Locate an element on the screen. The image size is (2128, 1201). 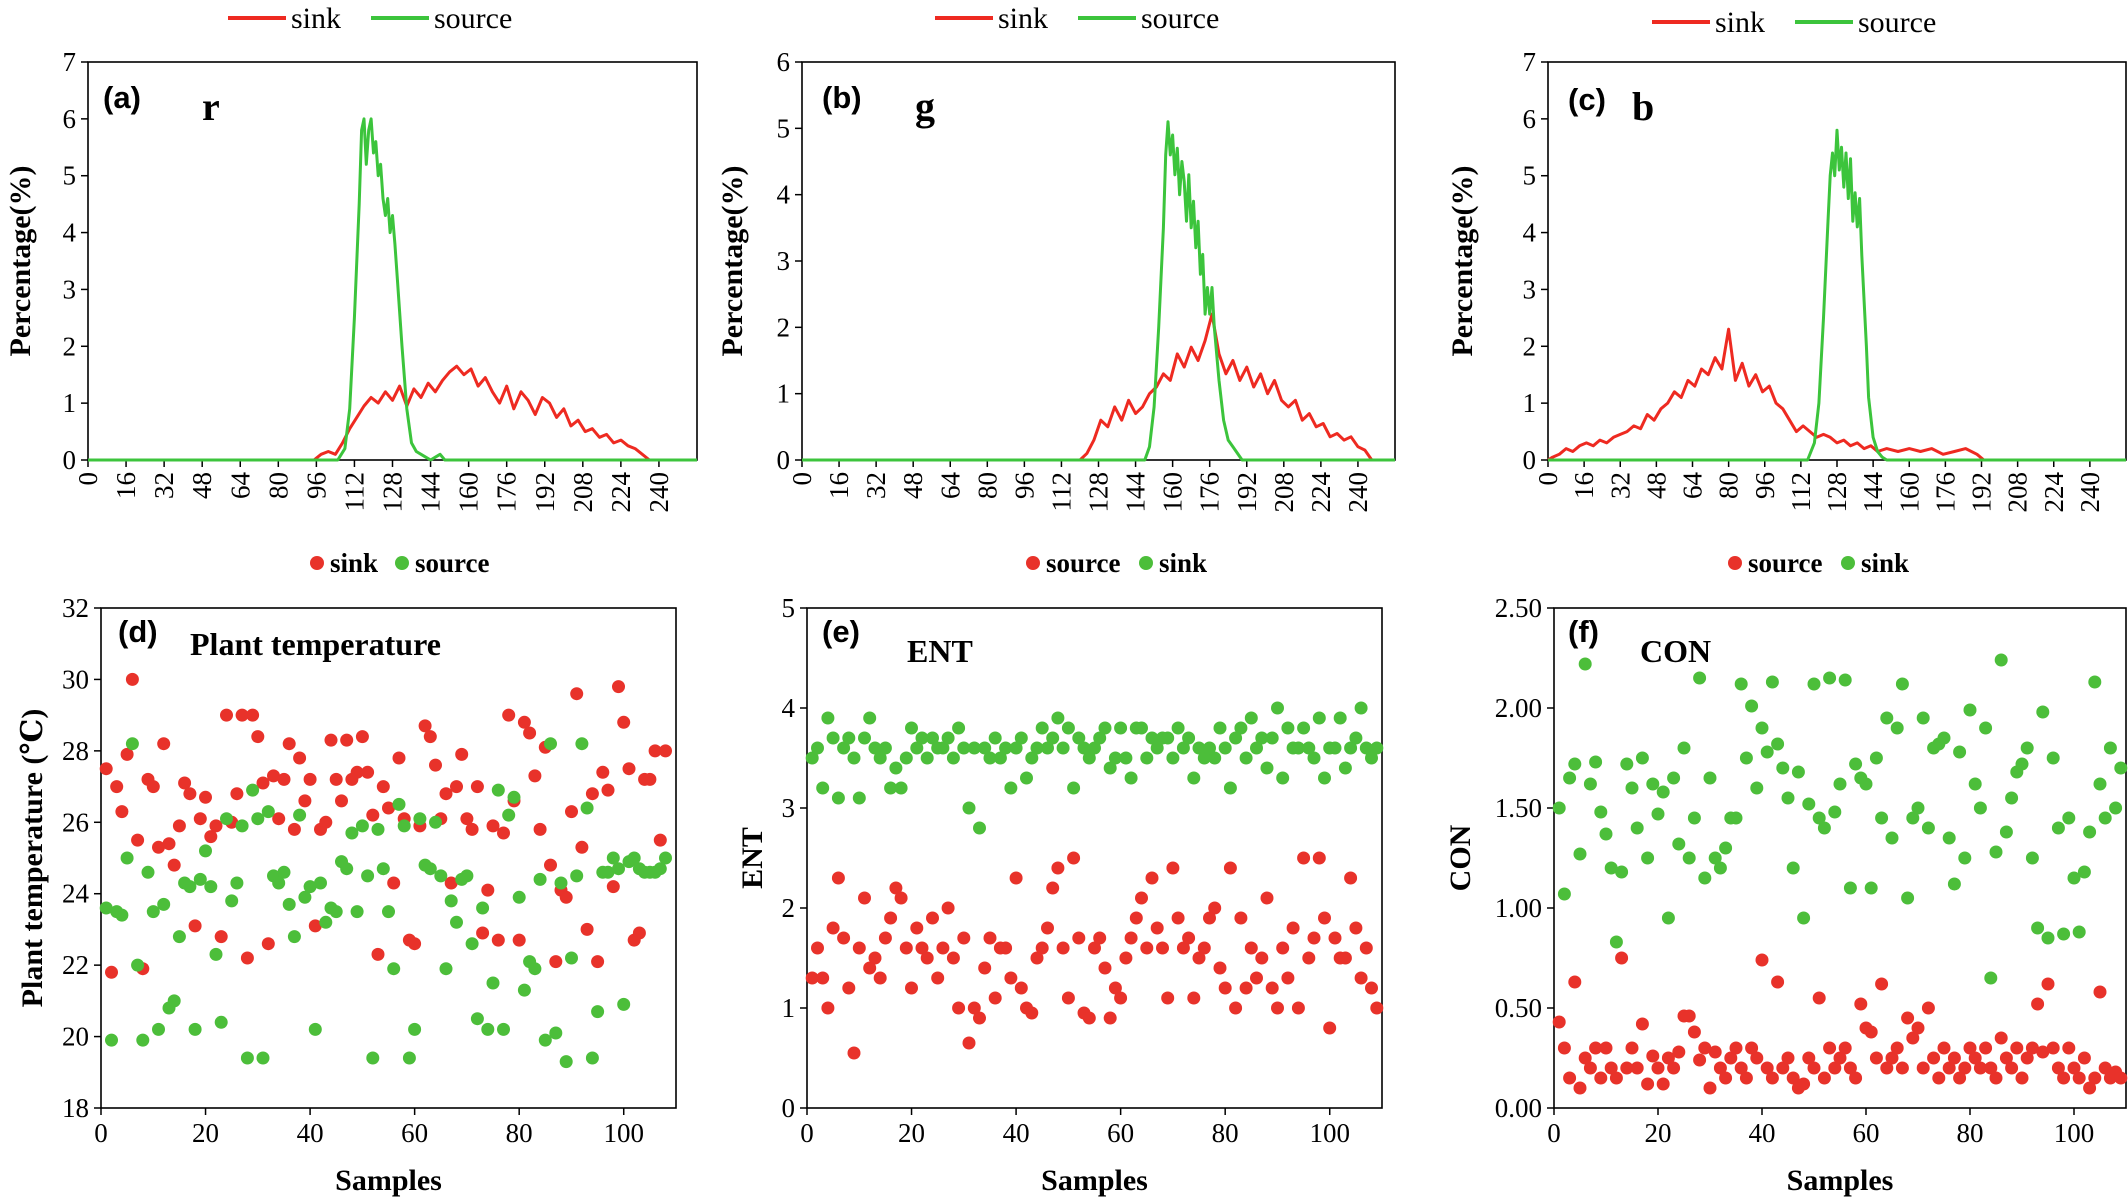
y-axis-label: ENT is located at coordinates (752, 858).